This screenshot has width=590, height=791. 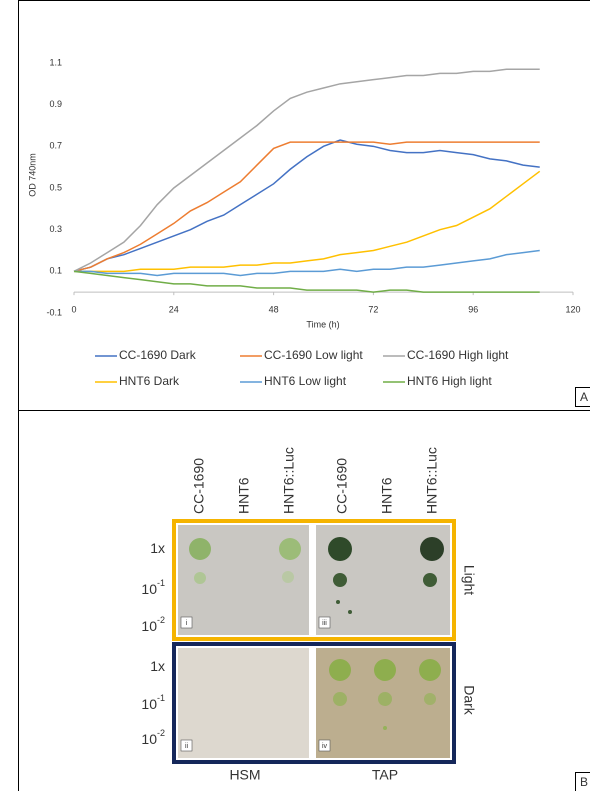 What do you see at coordinates (572, 309) in the screenshot?
I see `x-tick-label: 120` at bounding box center [572, 309].